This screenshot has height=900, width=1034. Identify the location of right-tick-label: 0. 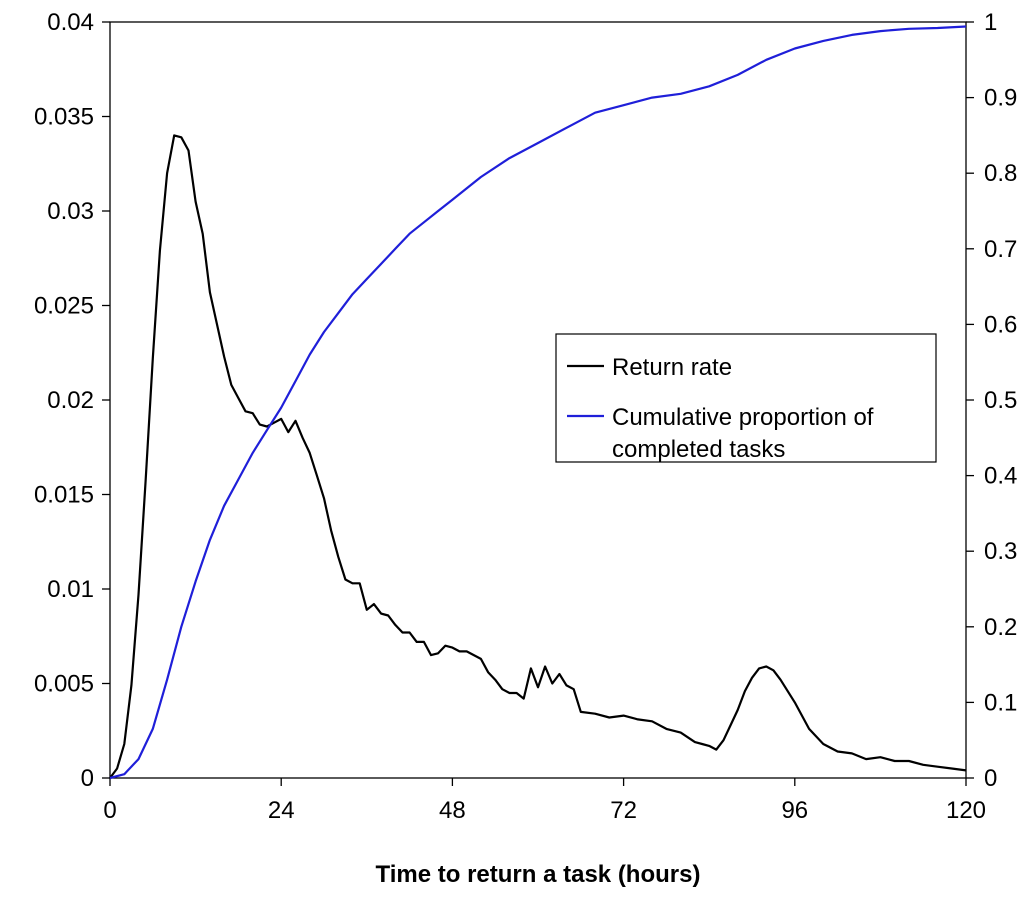
(990, 778).